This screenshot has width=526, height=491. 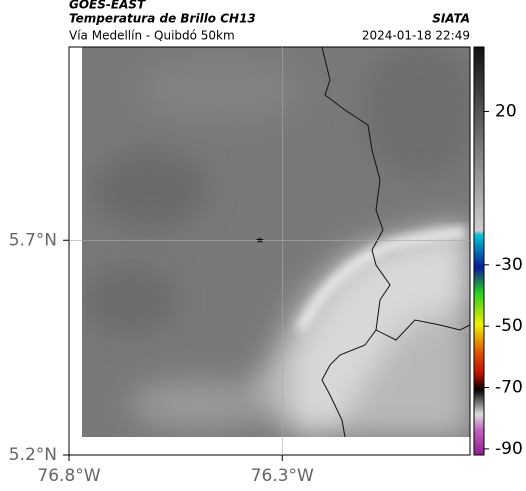 What do you see at coordinates (506, 111) in the screenshot?
I see `colorbar-tick-label: 20` at bounding box center [506, 111].